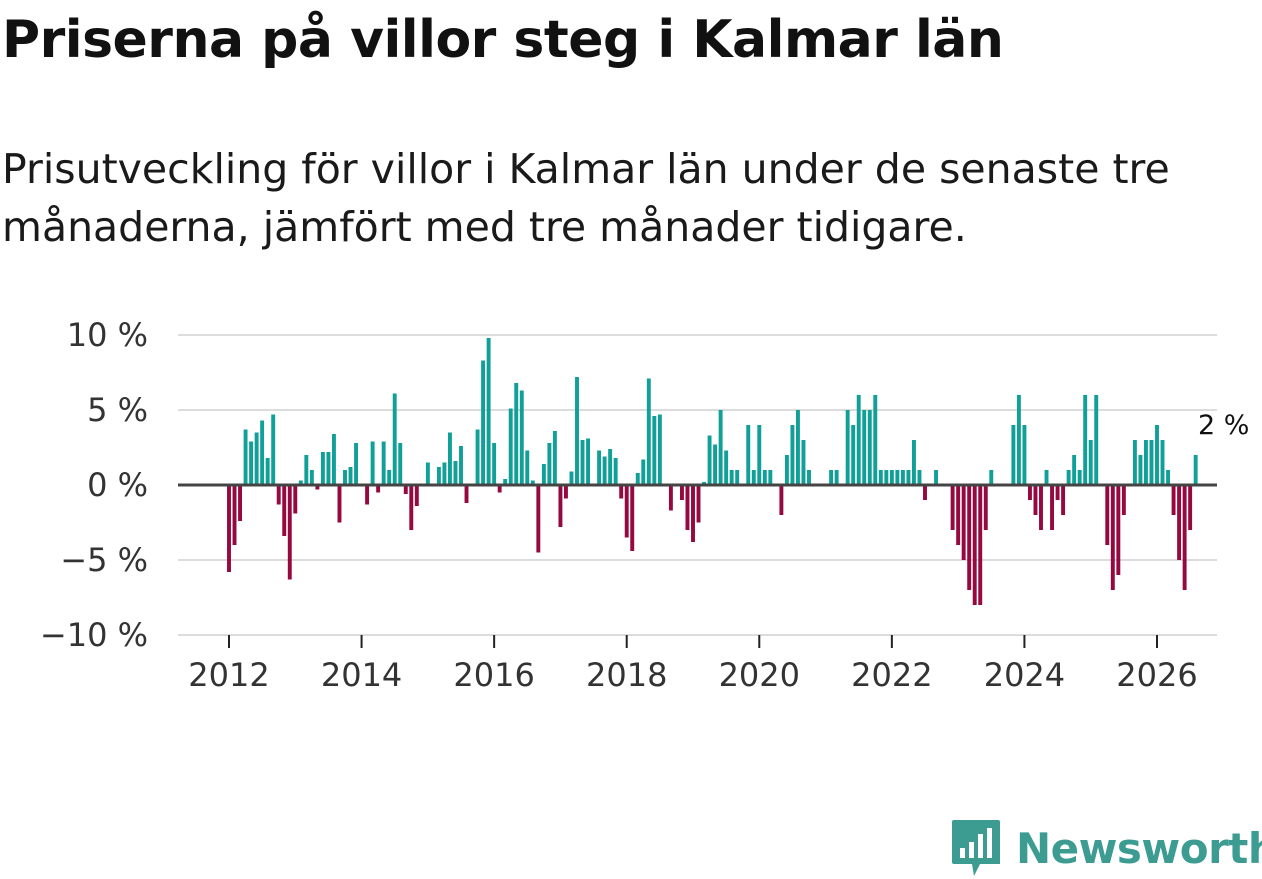  I want to click on x-tick-label: 2018, so click(626, 675).